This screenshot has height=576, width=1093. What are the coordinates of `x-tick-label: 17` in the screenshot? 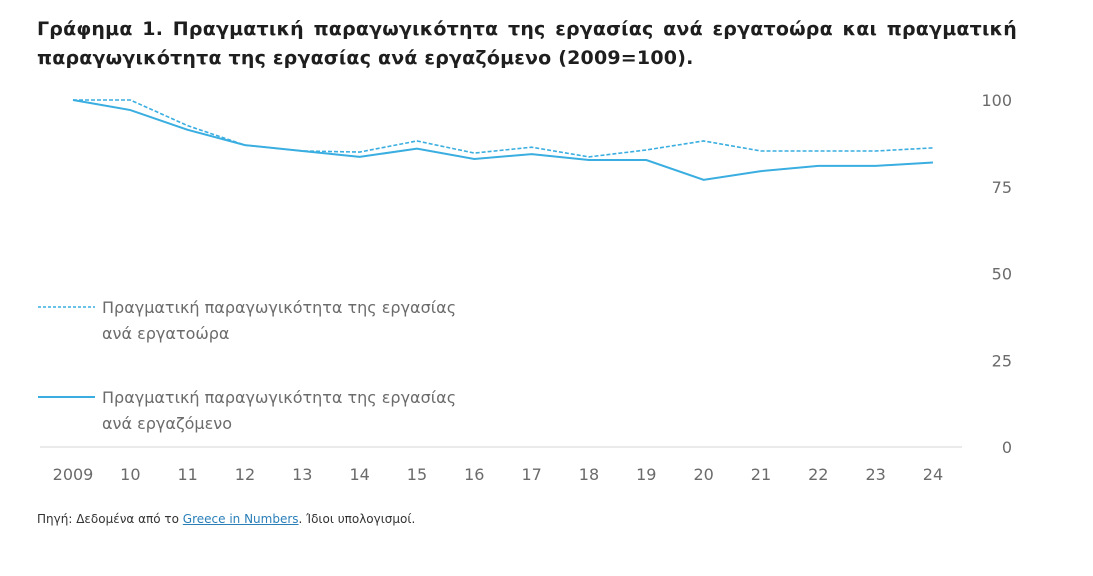 It's located at (531, 474).